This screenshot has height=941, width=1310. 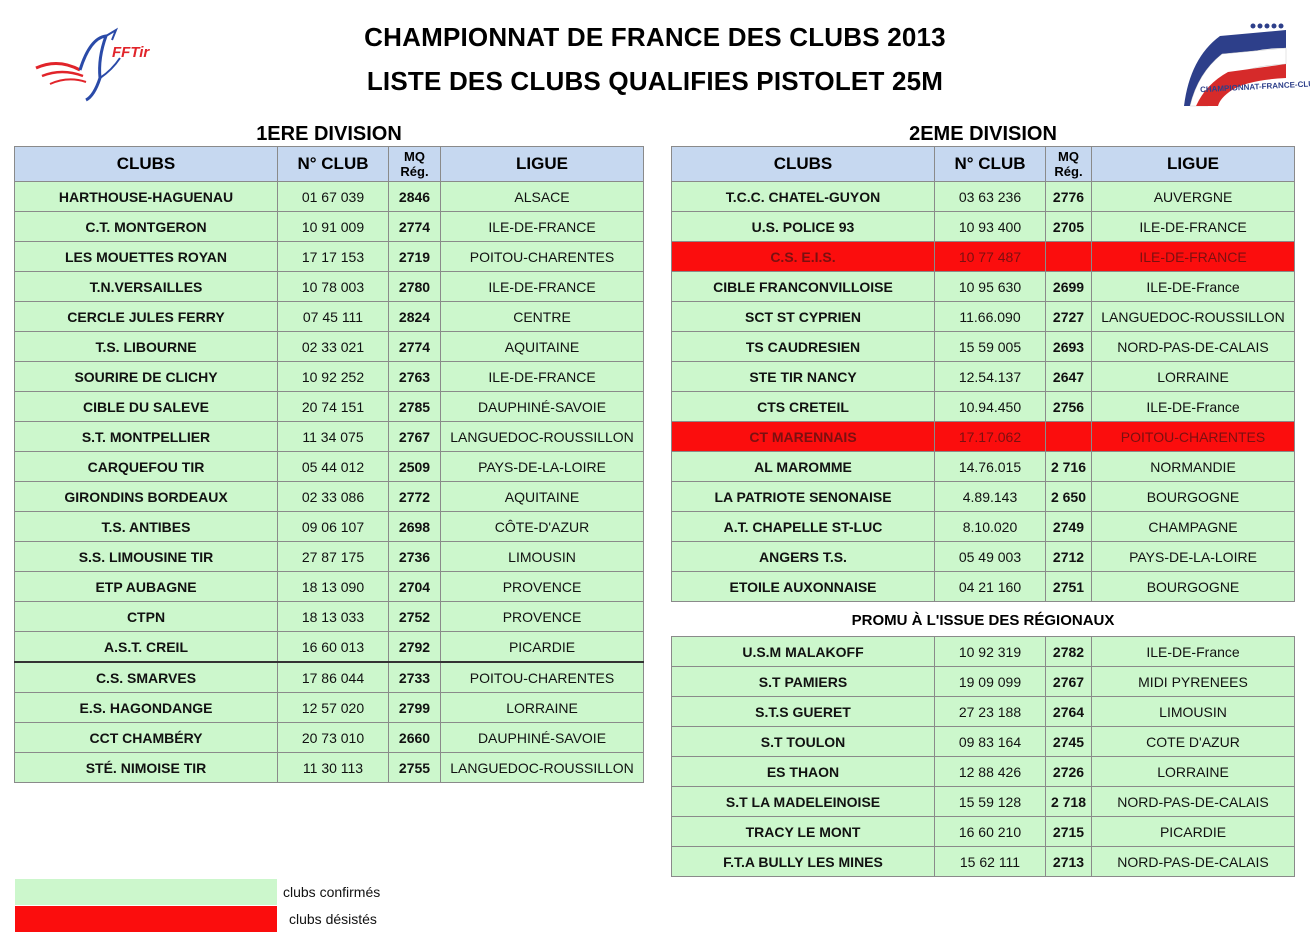 What do you see at coordinates (329, 134) in the screenshot?
I see `division-1-title: 1ERE DIVISION` at bounding box center [329, 134].